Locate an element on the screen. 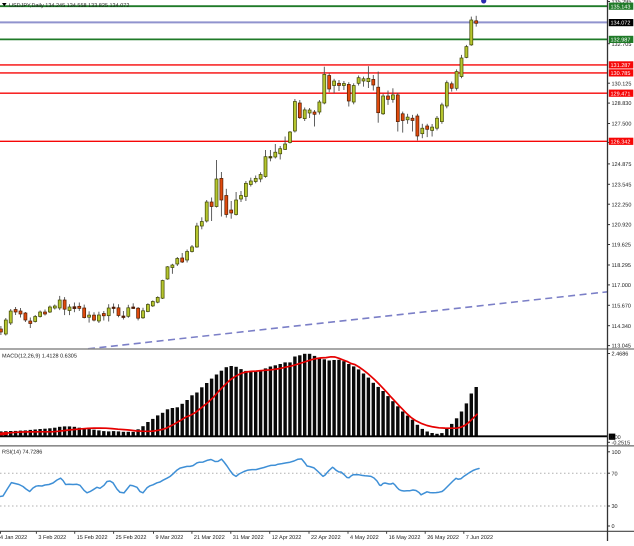 The height and width of the screenshot is (546, 634). svg-text: 15 Feb 2022 is located at coordinates (92, 538).